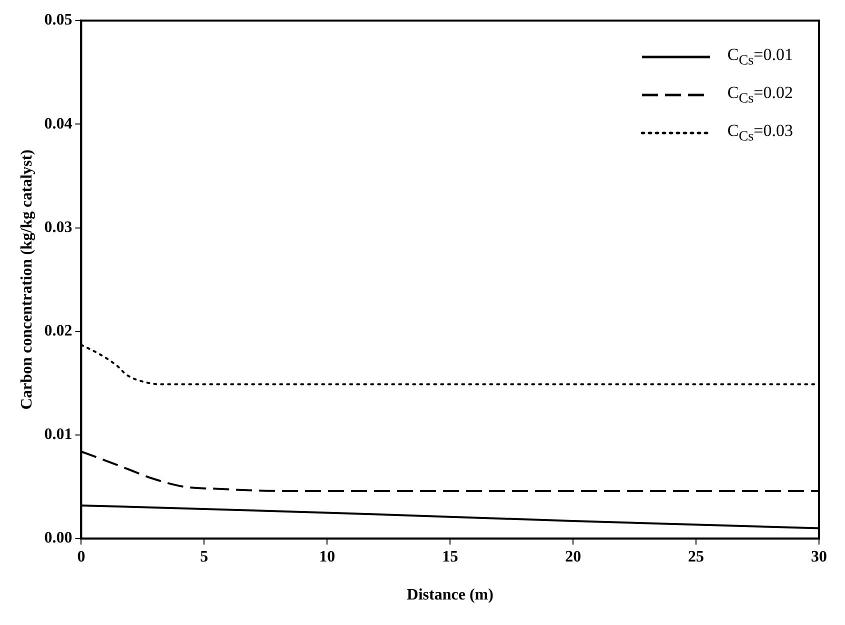  I want to click on x-axis-title: Distance (m), so click(450, 595).